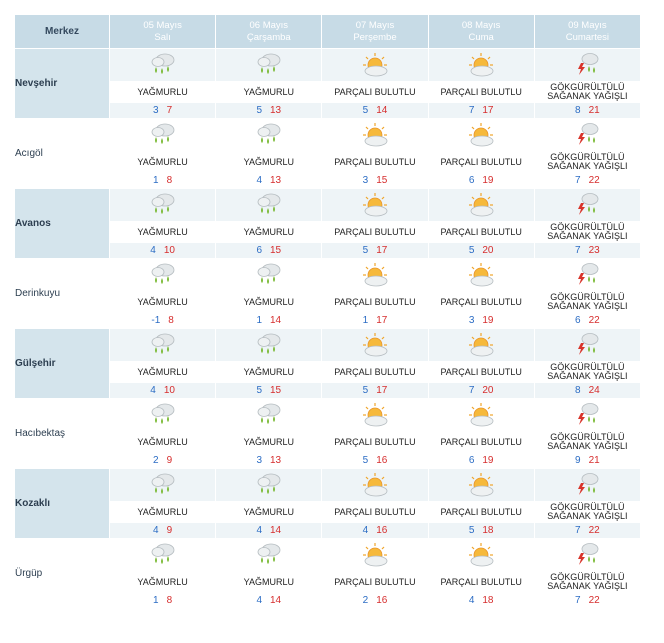 Image resolution: width=664 pixels, height=643 pixels. Describe the element at coordinates (62, 83) in the screenshot. I see `city-name: Nevşehir` at that location.